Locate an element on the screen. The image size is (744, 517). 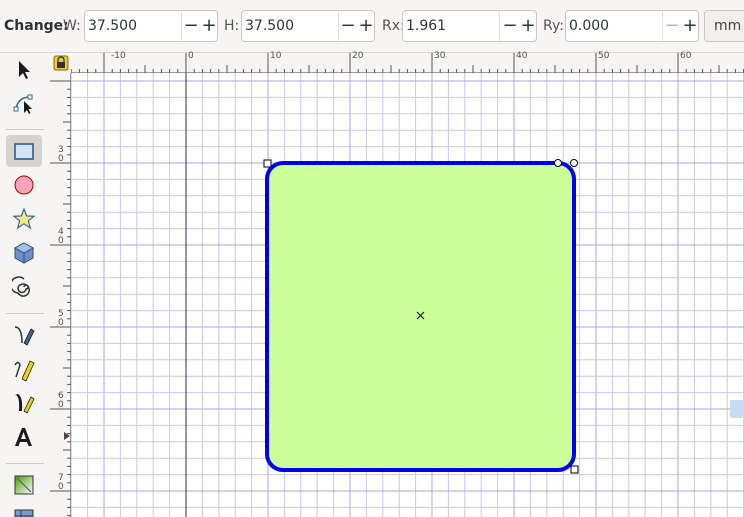
rotation-center-icon is located at coordinates (420, 315).